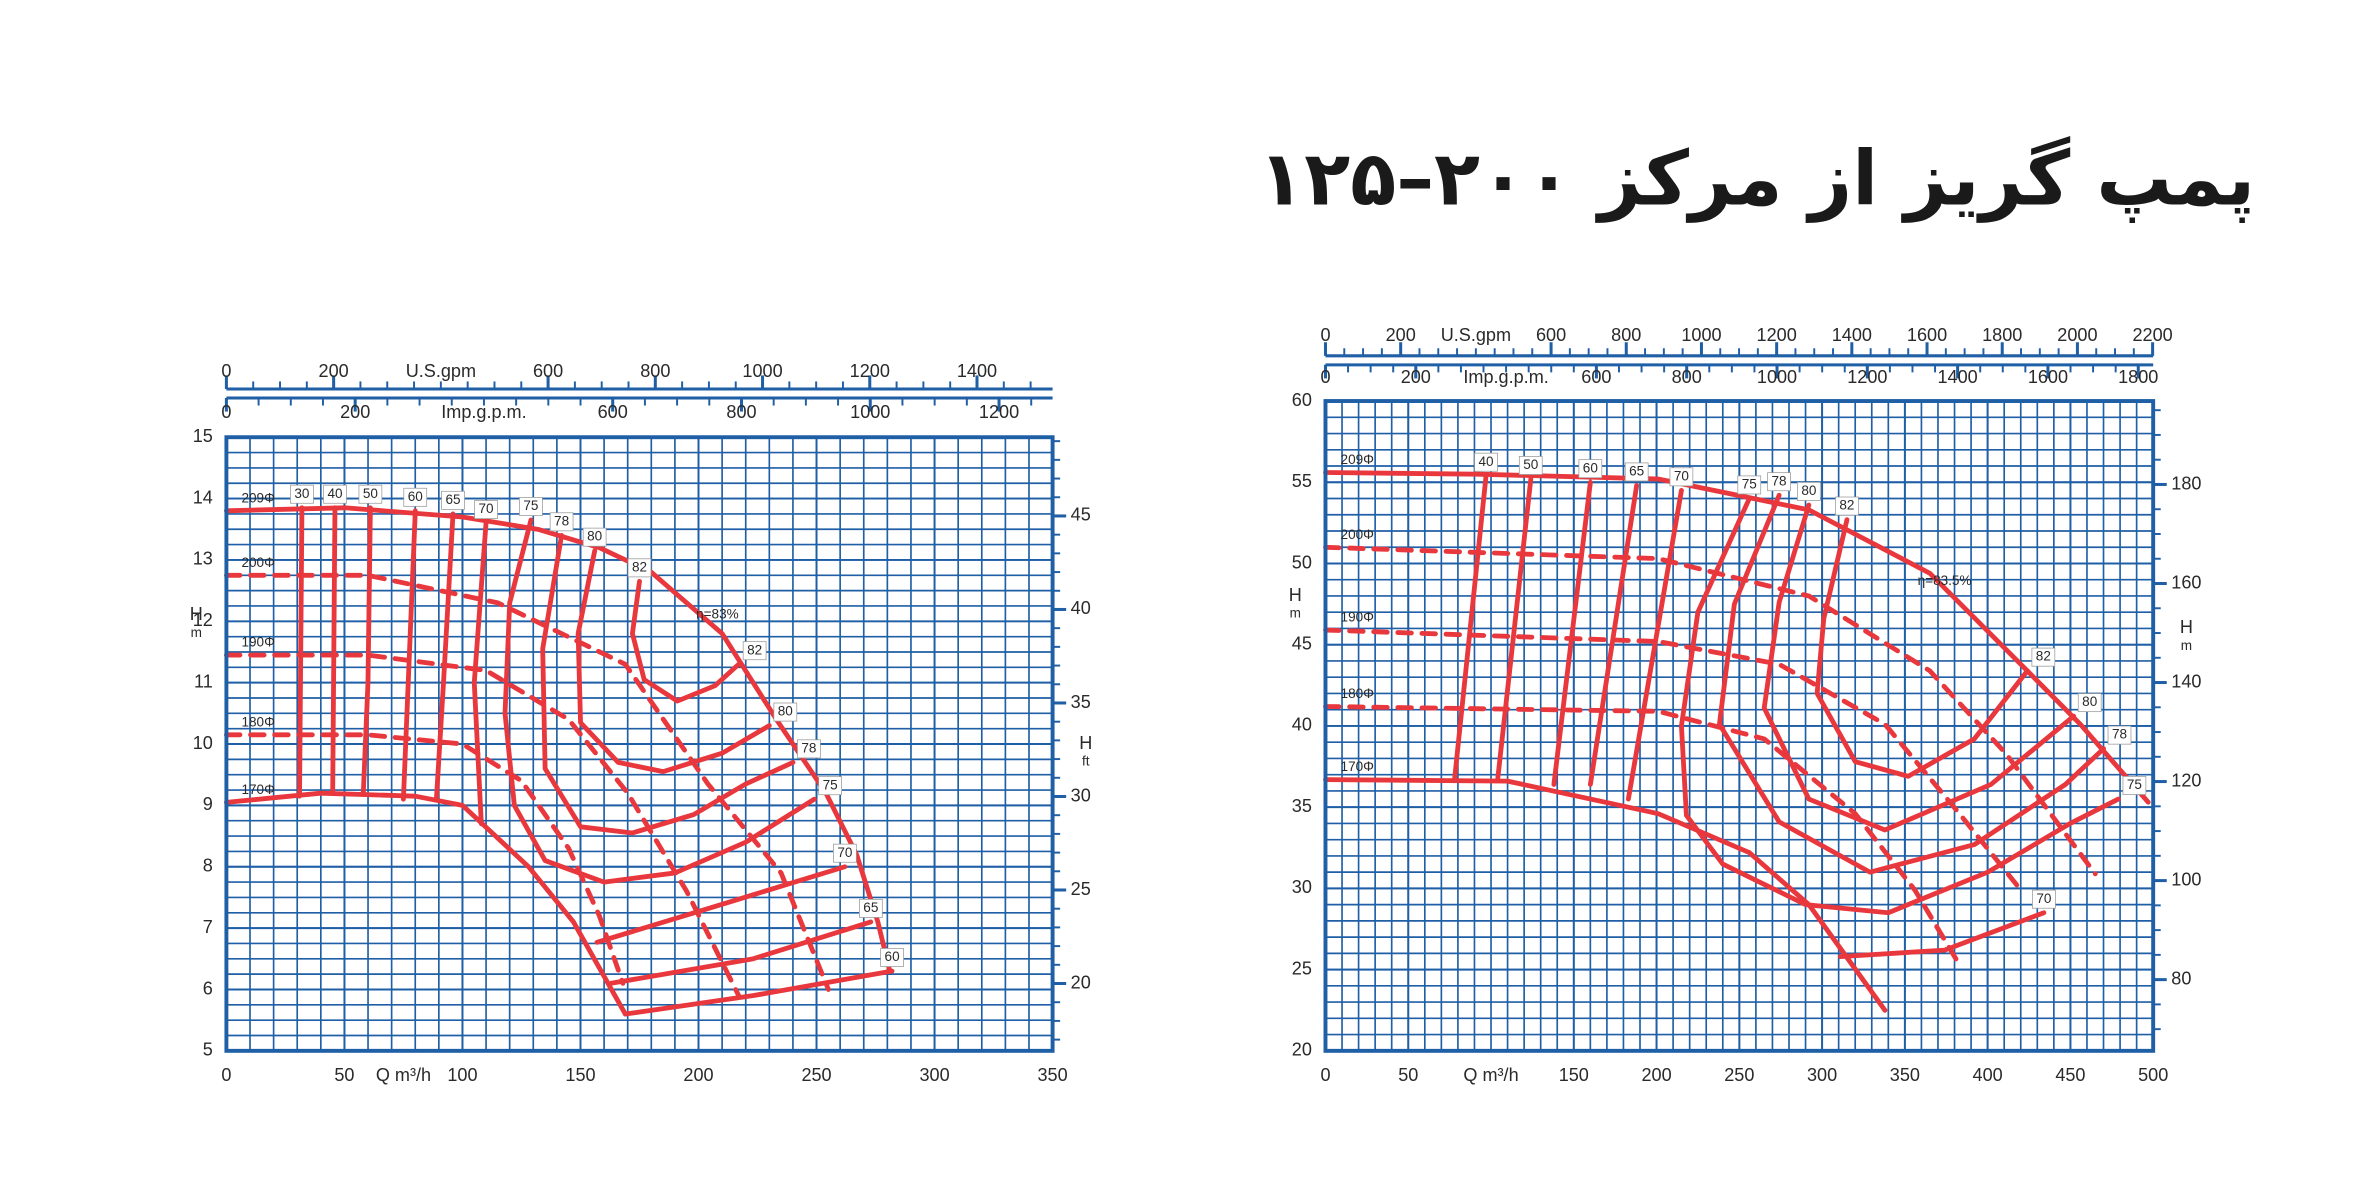  Describe the element at coordinates (655, 371) in the screenshot. I see `top-tick-label: 800` at that location.